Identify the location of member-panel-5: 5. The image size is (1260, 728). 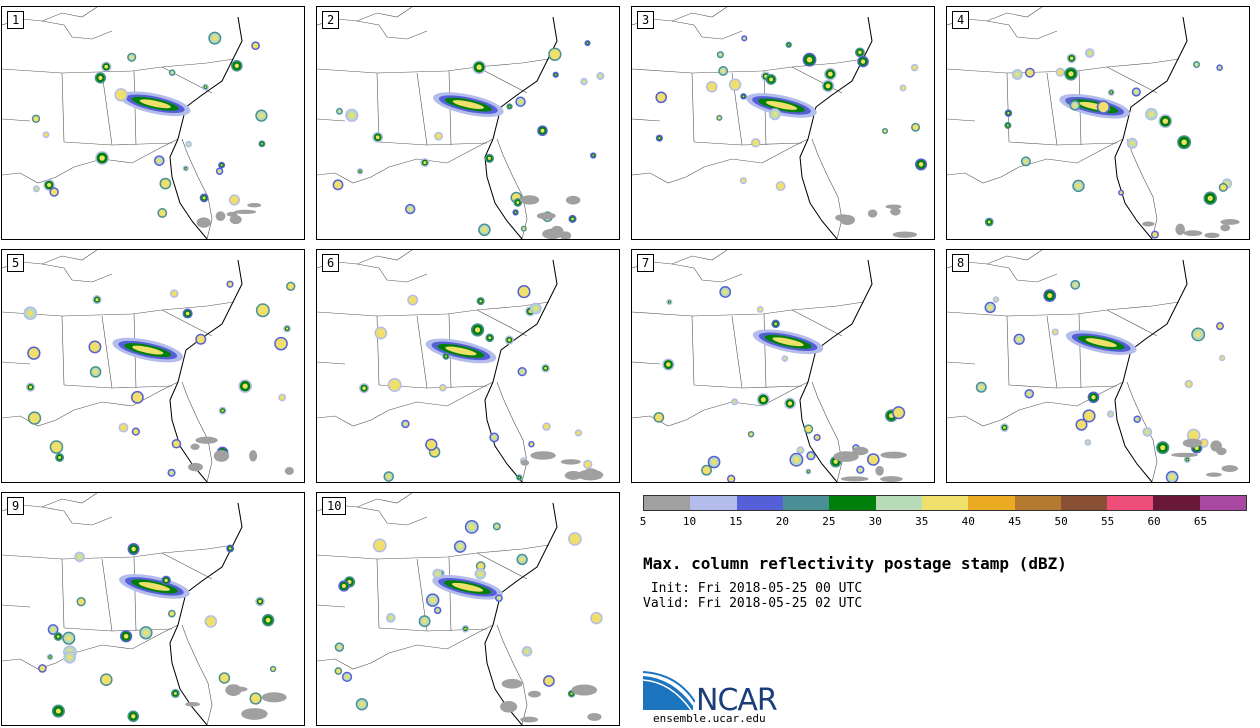
(153, 366).